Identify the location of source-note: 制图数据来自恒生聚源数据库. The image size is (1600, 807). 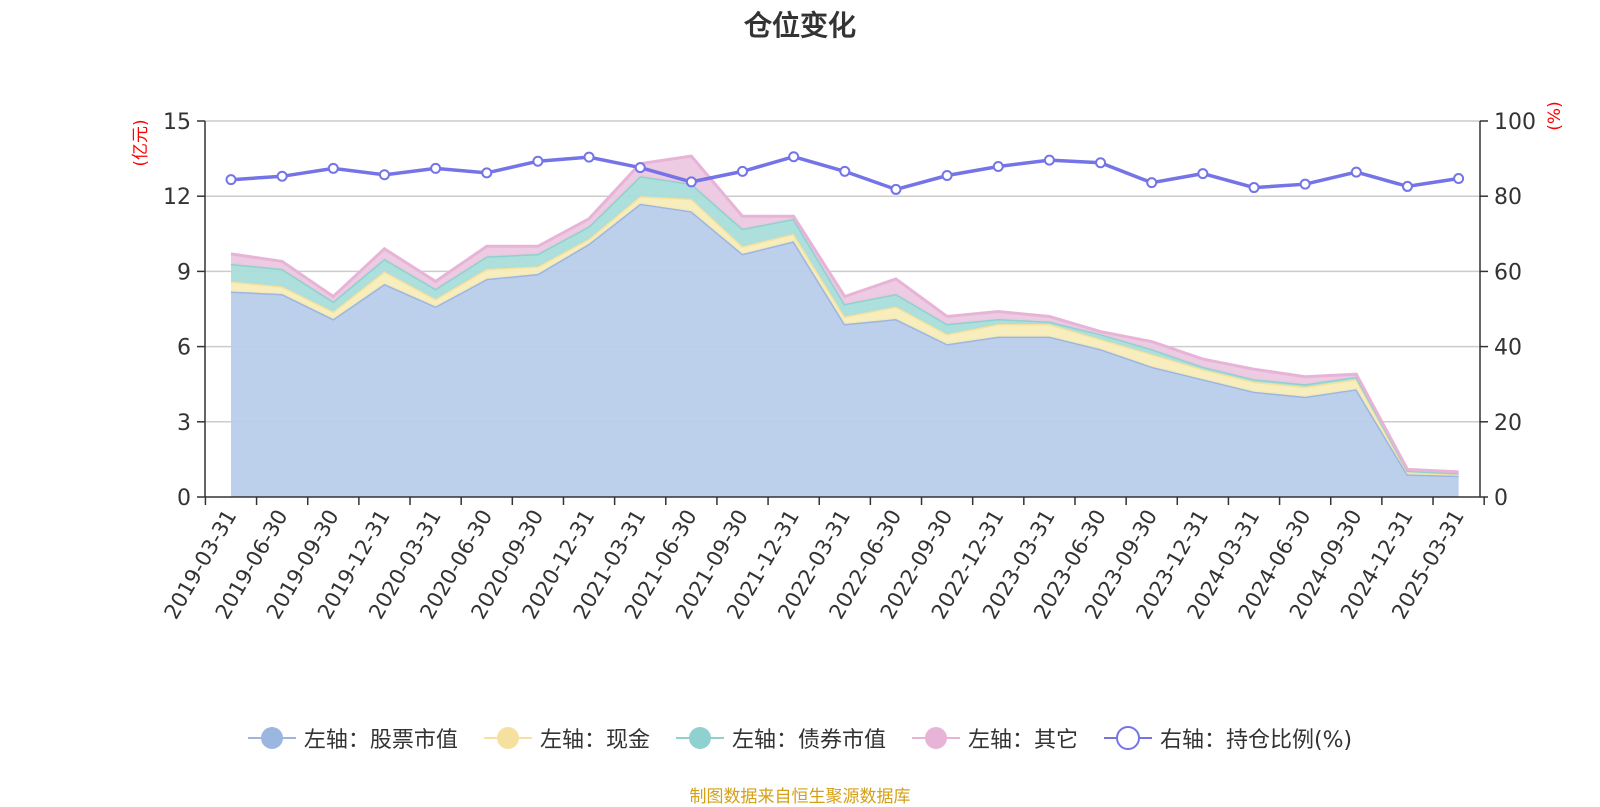
(800, 797).